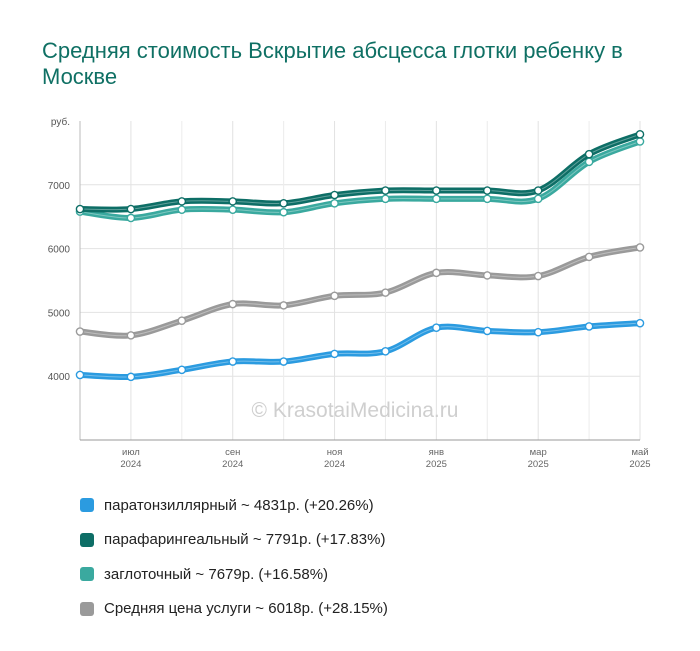 The width and height of the screenshot is (700, 651). What do you see at coordinates (335, 452) in the screenshot?
I see `x-tick-month: ноя` at bounding box center [335, 452].